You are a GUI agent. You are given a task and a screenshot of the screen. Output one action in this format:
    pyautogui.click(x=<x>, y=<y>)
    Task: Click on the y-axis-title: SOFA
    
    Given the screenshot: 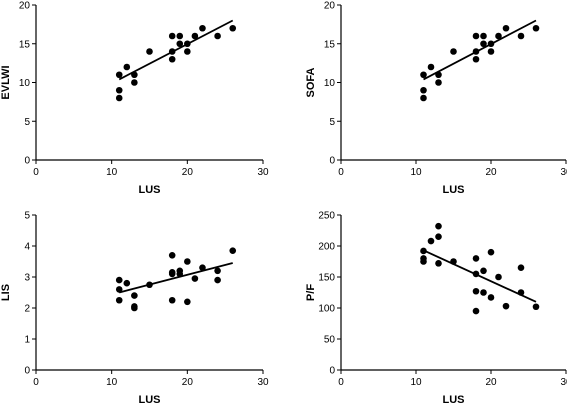 What is the action you would take?
    pyautogui.click(x=311, y=82)
    